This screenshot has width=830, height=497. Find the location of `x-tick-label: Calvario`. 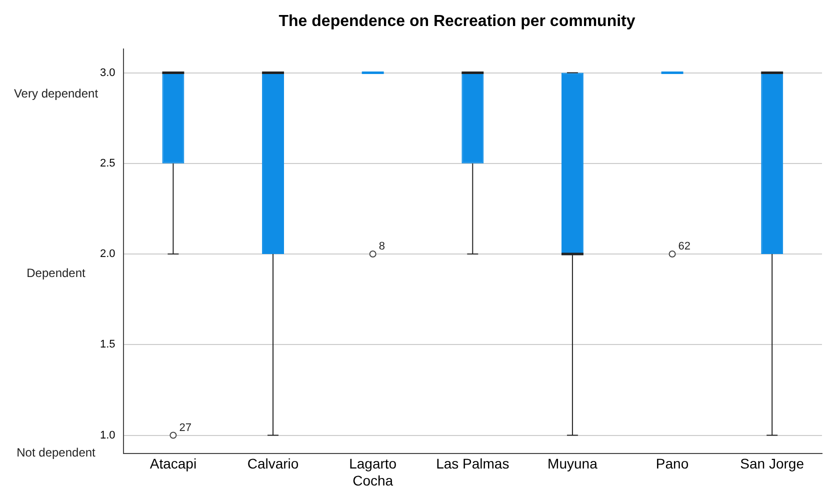

x-tick-label: Calvario is located at coordinates (273, 464).